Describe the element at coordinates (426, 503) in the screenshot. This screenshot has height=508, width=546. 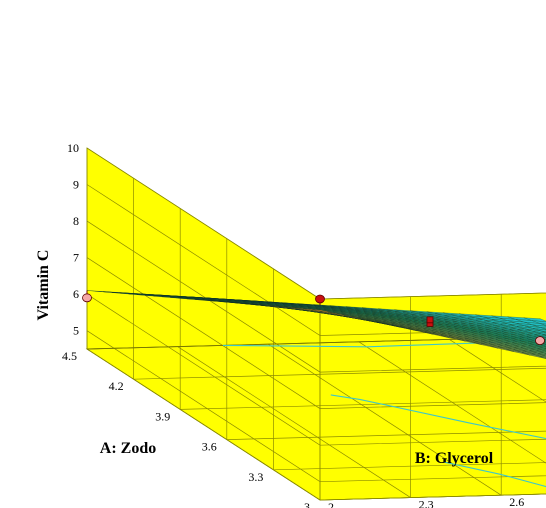
I see `b-tick-label: 2.3` at that location.